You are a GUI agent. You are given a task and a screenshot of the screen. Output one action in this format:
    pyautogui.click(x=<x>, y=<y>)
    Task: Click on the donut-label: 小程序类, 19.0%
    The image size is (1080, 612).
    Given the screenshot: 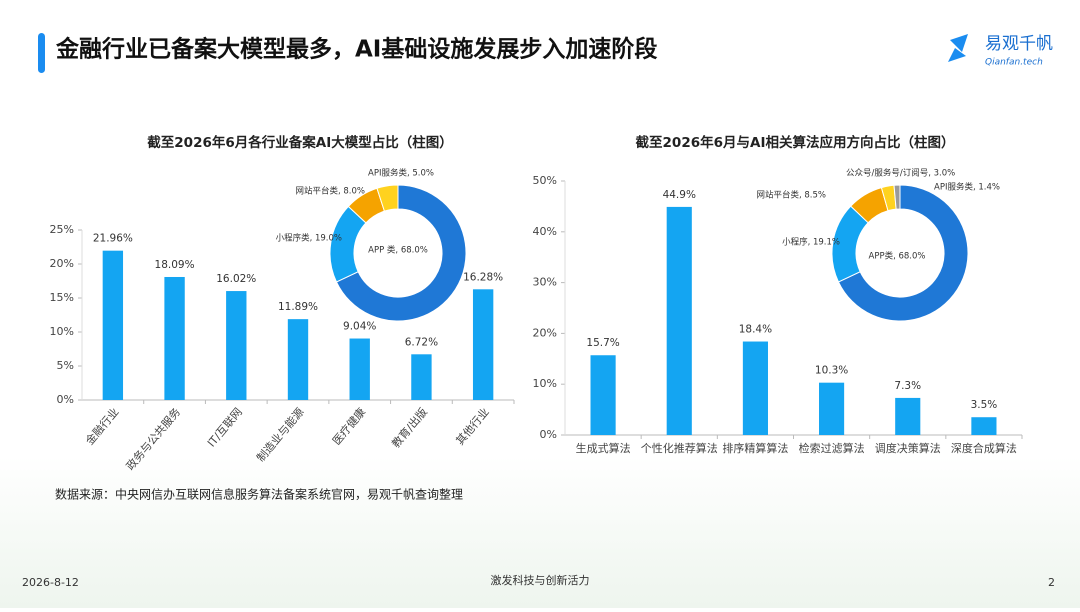 What is the action you would take?
    pyautogui.click(x=309, y=238)
    